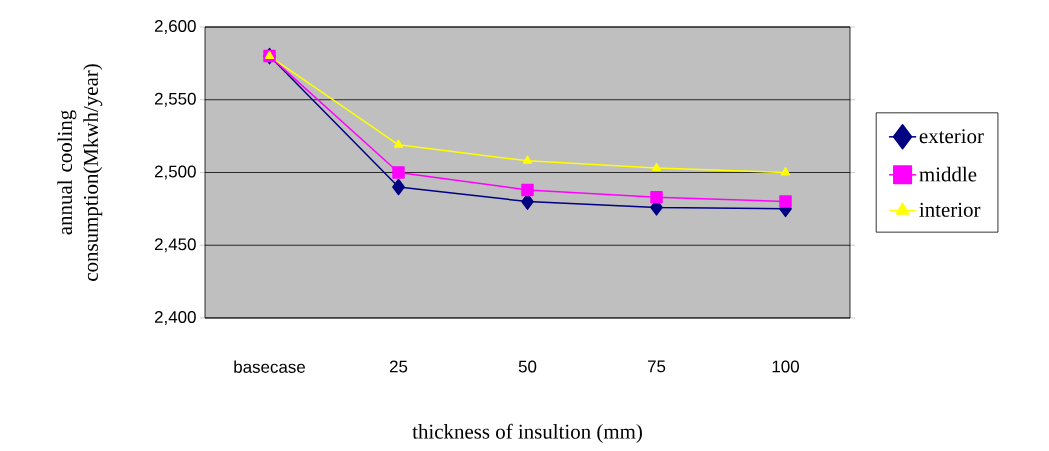 The image size is (1049, 451). I want to click on x-tick-label: 50, so click(527, 366).